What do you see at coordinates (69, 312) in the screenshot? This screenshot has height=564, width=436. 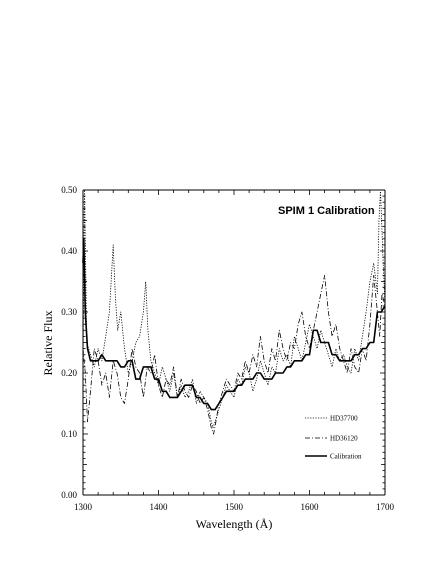 I see `y-tick-label: 0.30` at bounding box center [69, 312].